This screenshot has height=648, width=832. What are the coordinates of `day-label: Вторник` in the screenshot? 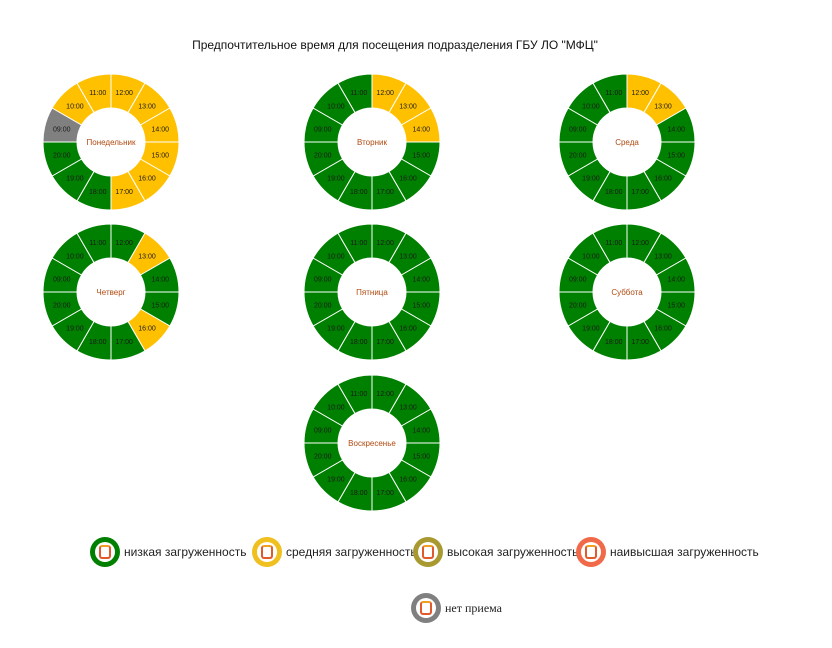 It's located at (372, 142).